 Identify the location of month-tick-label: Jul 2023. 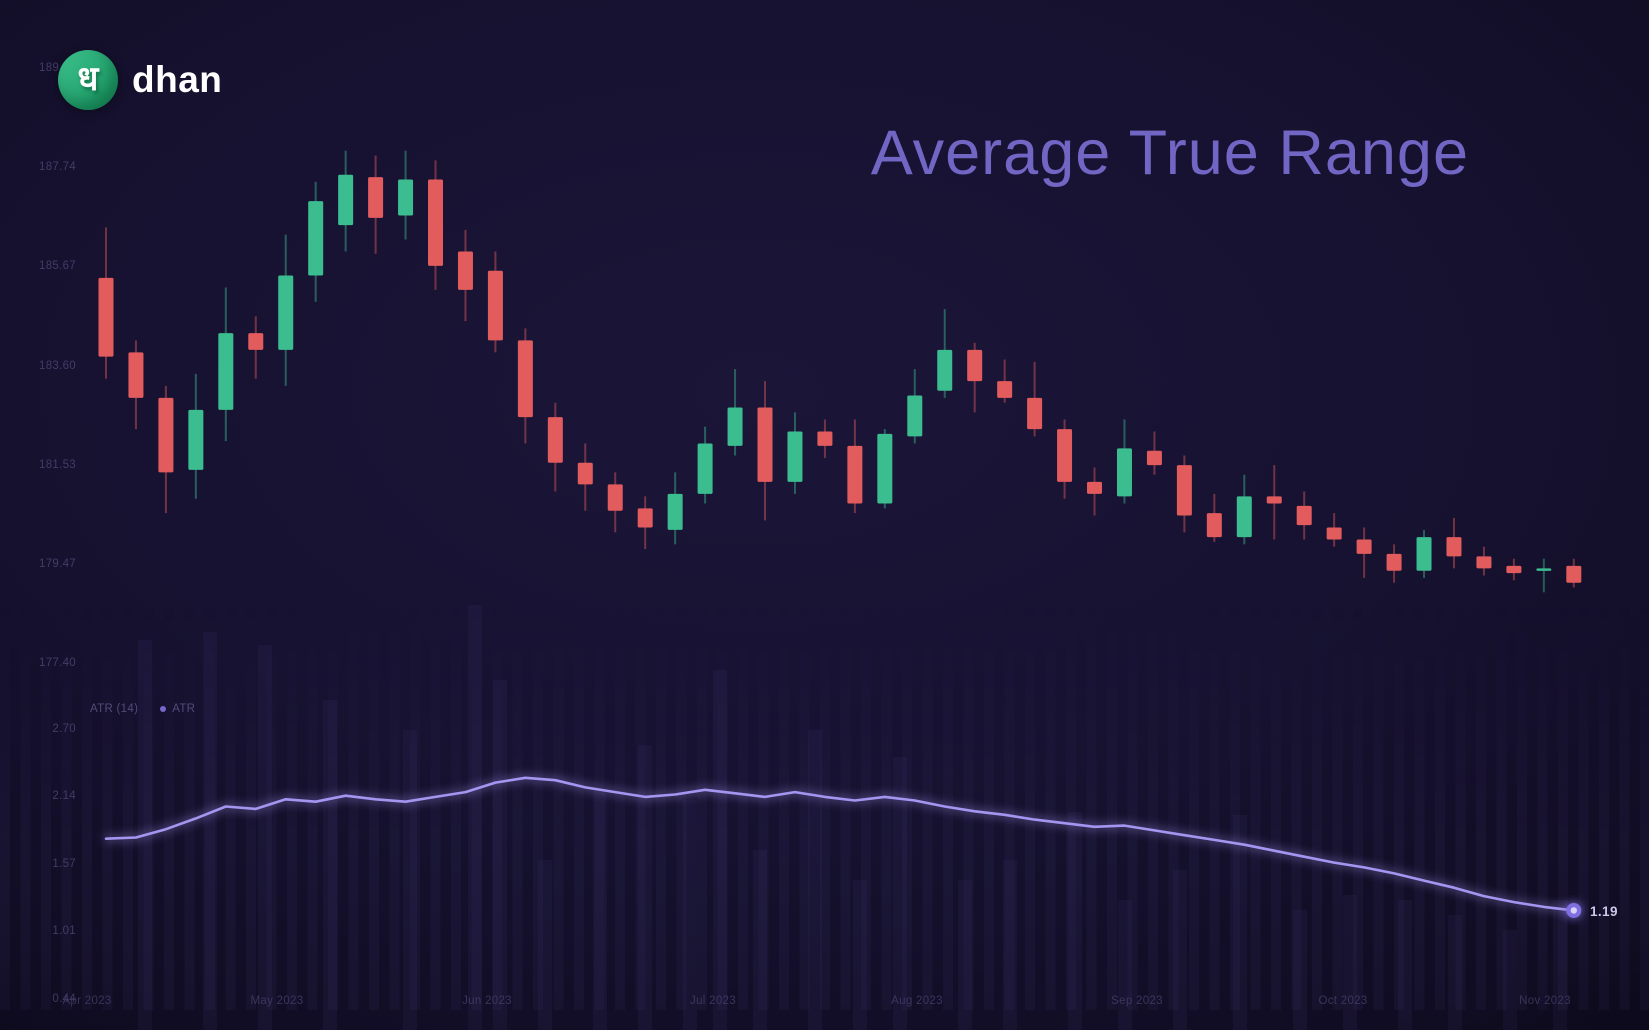
(713, 1001).